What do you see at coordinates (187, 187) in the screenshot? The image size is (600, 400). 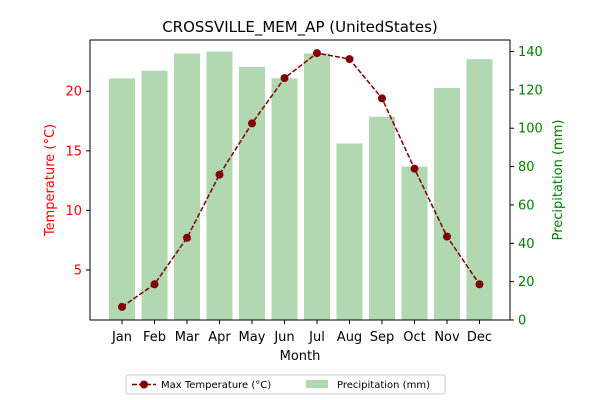 I see `bar-mar` at bounding box center [187, 187].